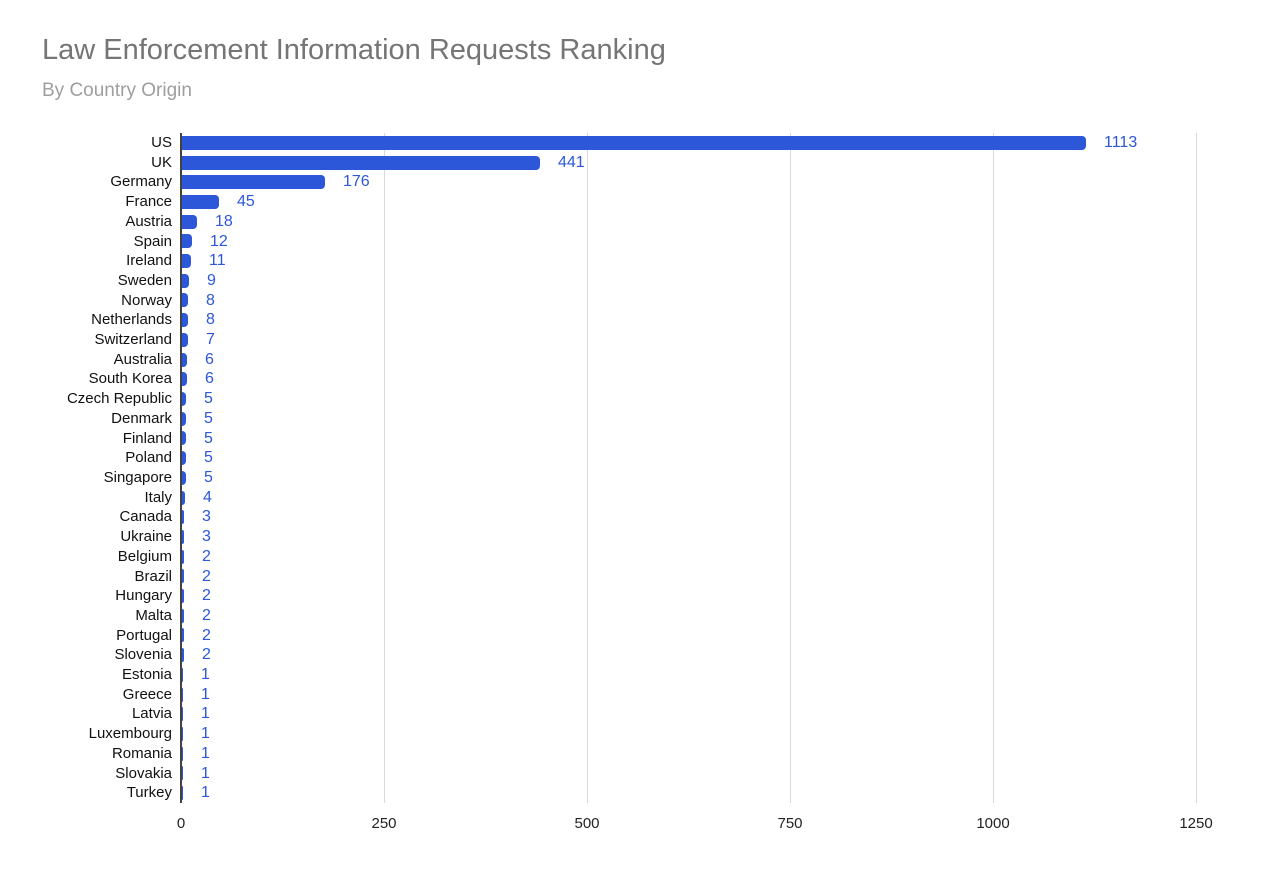 The width and height of the screenshot is (1280, 886). What do you see at coordinates (246, 202) in the screenshot?
I see `value-label: 45` at bounding box center [246, 202].